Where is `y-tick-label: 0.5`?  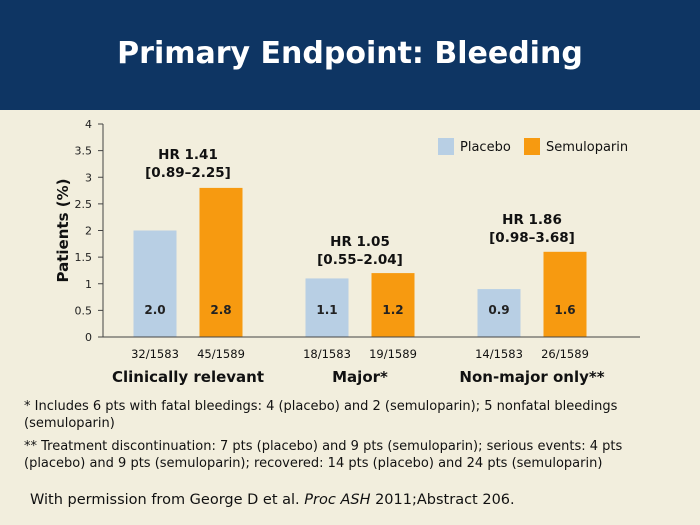 y-tick-label: 0.5 is located at coordinates (84, 310).